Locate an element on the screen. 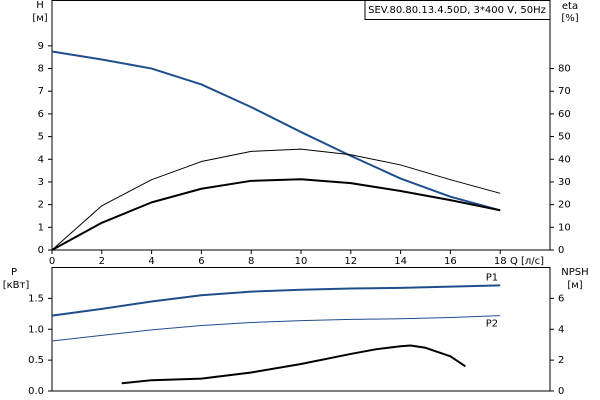  y2-tick-label: 2 is located at coordinates (561, 360).